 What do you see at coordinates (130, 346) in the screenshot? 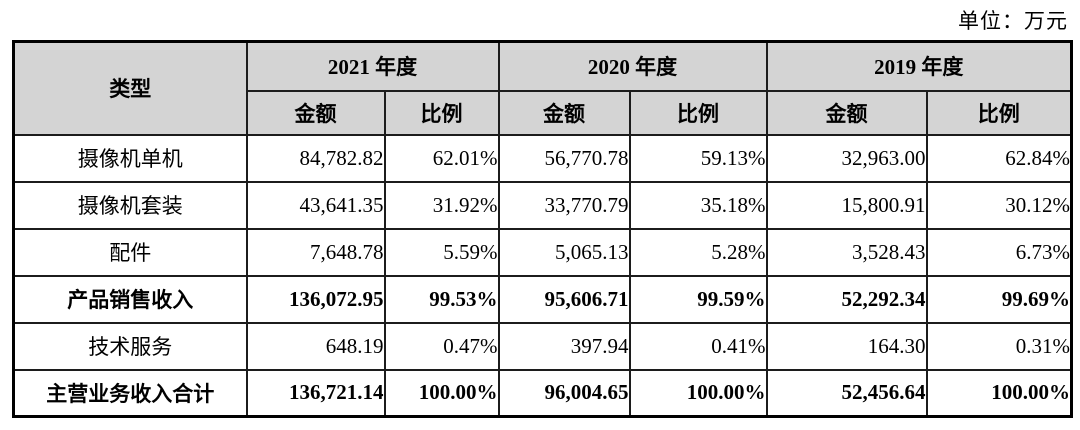
I see `category-cell: 技术服务` at bounding box center [130, 346].